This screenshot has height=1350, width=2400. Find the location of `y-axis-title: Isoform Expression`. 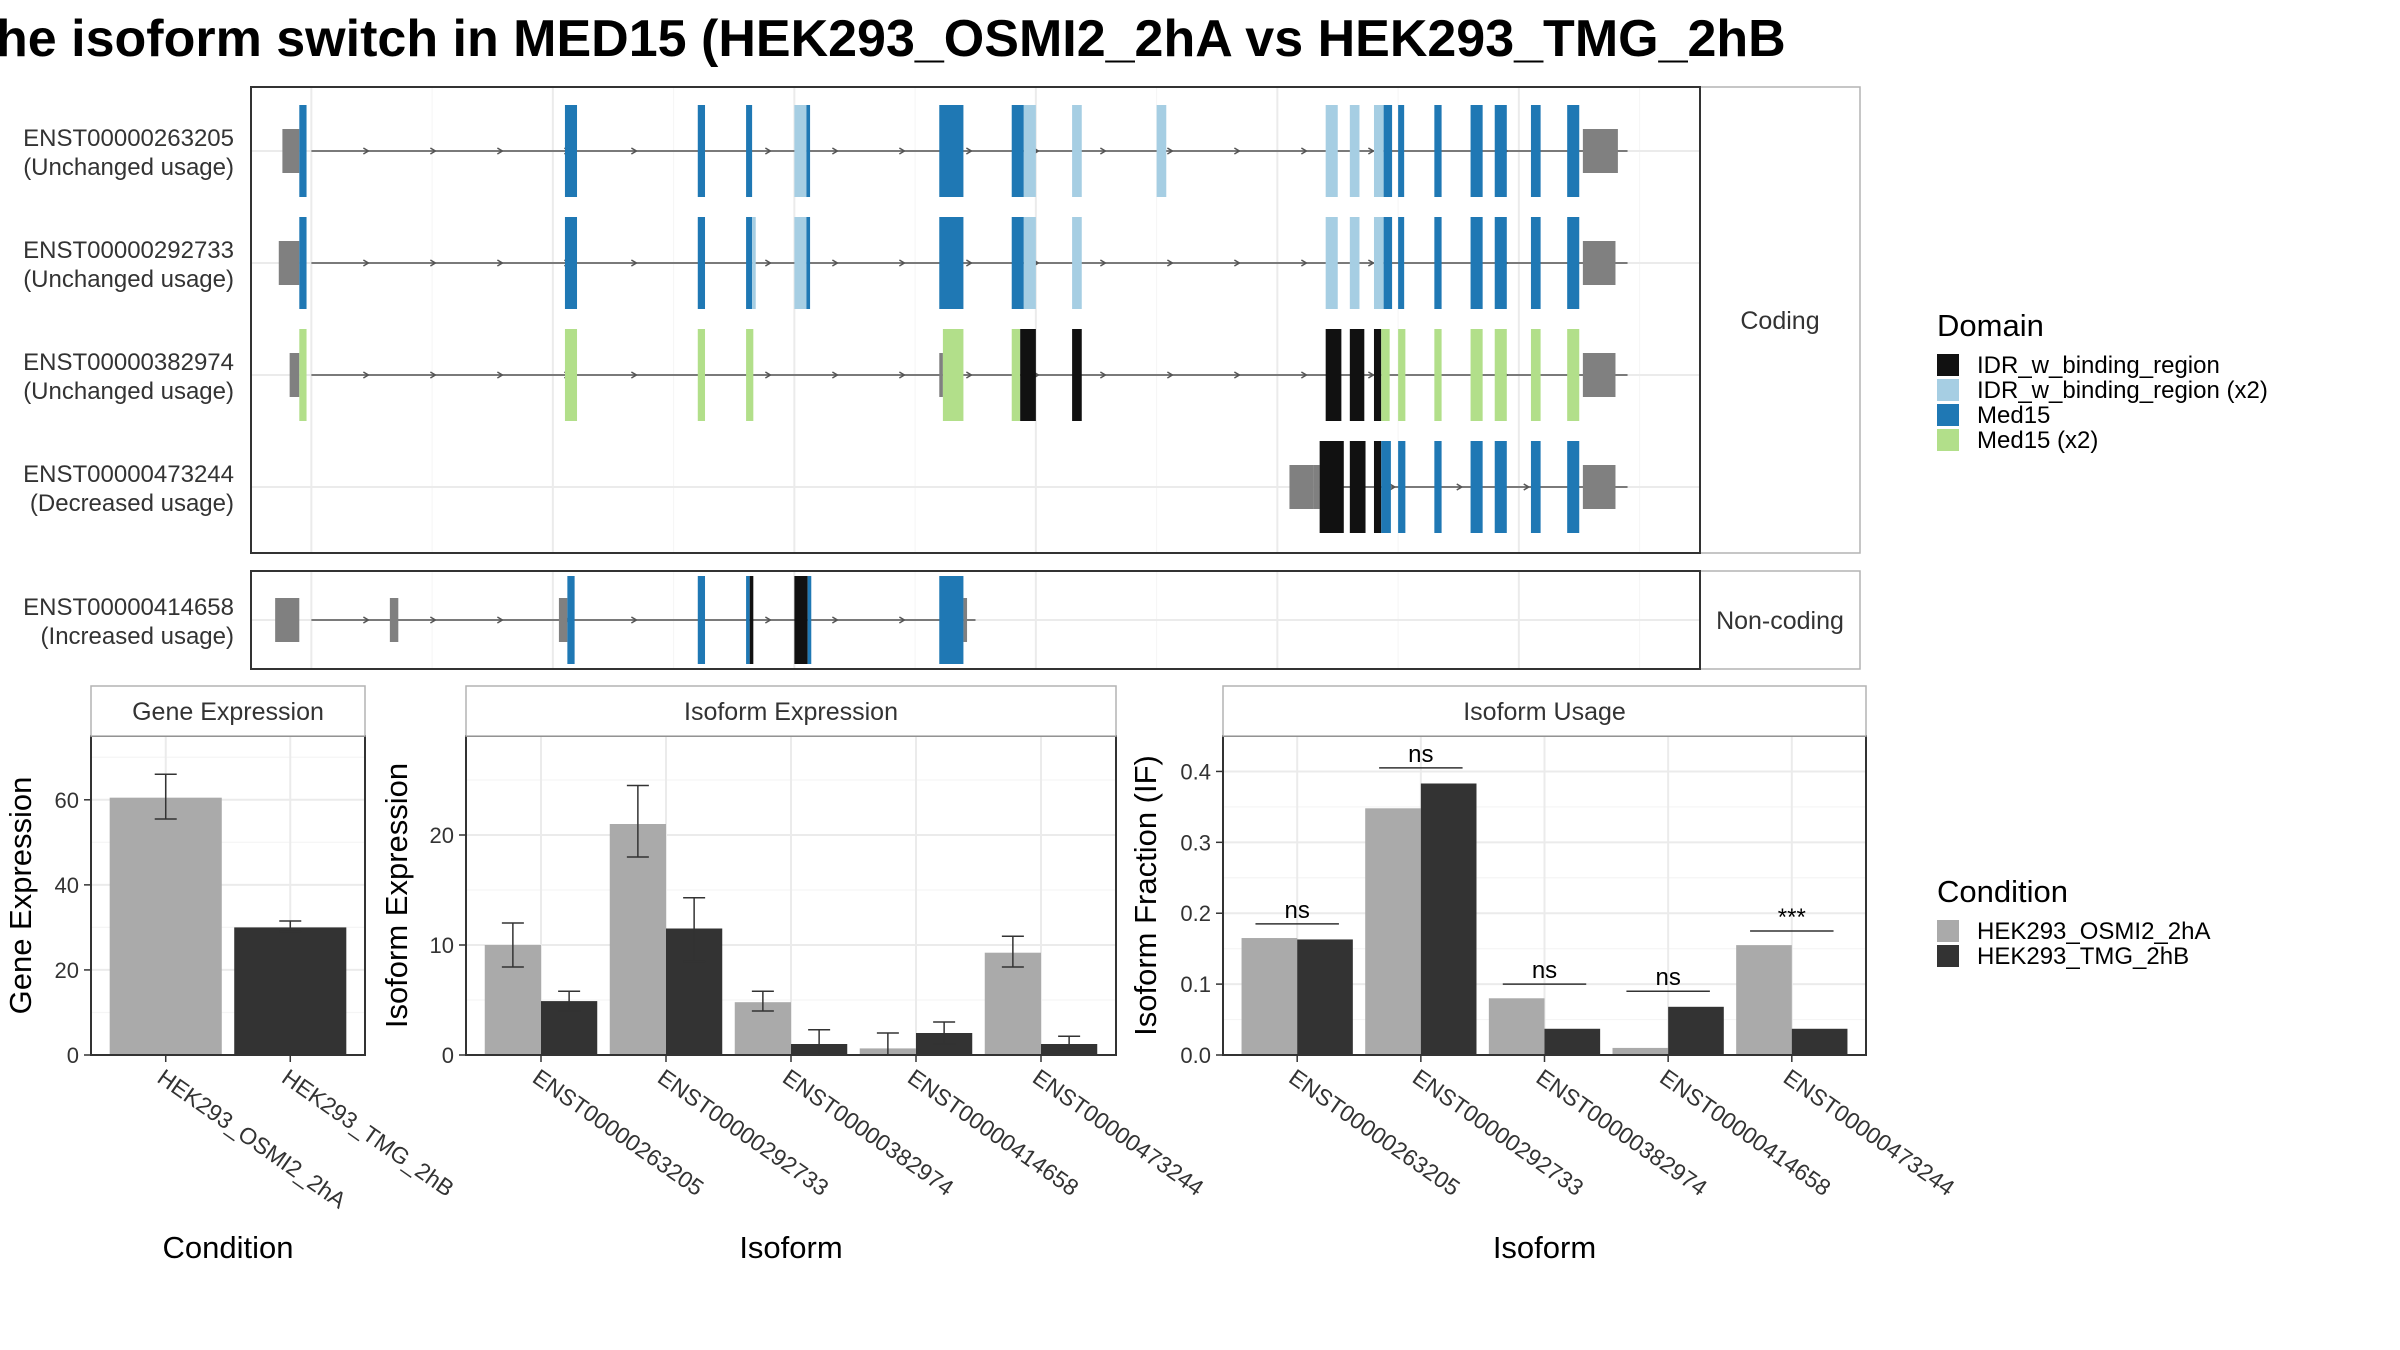

y-axis-title: Isoform Expression is located at coordinates (396, 895).